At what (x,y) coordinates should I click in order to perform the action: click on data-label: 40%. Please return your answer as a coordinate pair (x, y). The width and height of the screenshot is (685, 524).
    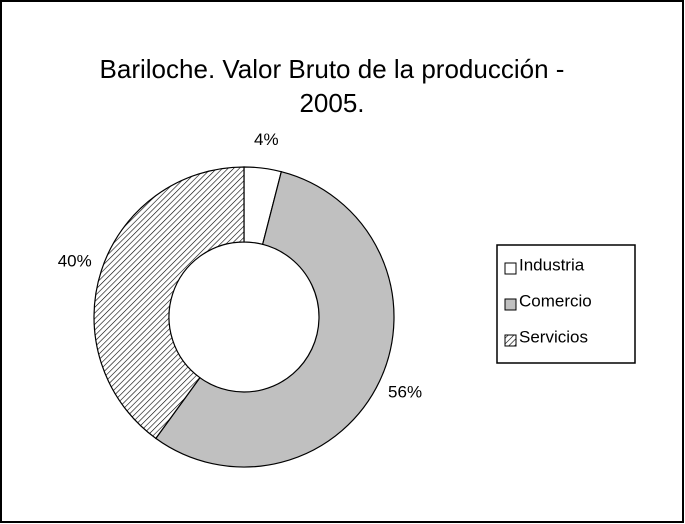
    Looking at the image, I should click on (75, 260).